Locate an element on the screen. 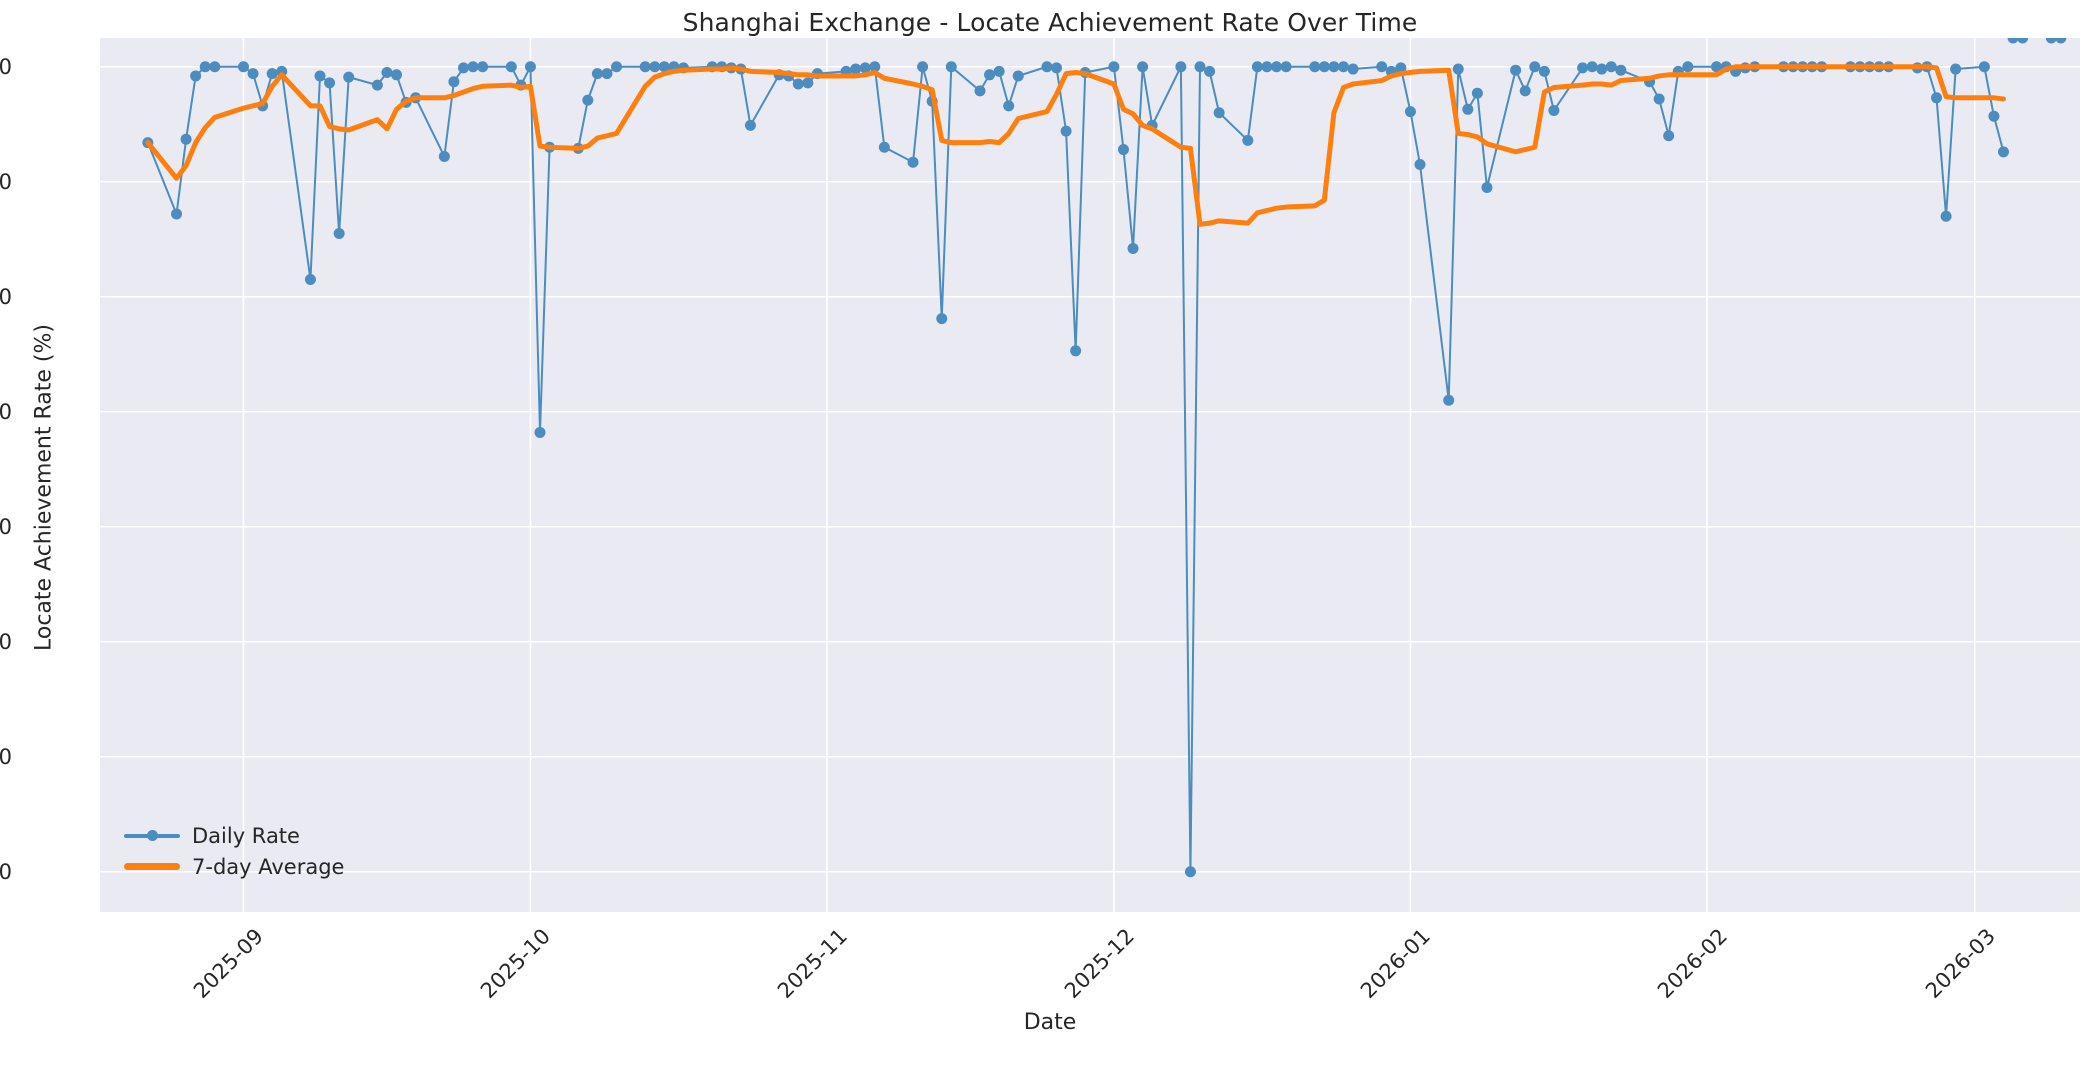 This screenshot has width=2100, height=1082. y-tick-label: 100 is located at coordinates (6, 66).